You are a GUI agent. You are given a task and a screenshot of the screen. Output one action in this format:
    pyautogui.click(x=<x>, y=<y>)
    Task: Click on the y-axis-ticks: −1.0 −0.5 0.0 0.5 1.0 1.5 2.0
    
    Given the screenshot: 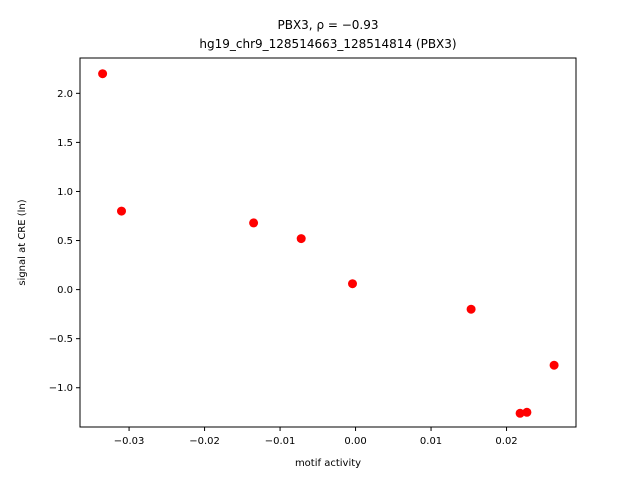 What is the action you would take?
    pyautogui.click(x=64, y=241)
    